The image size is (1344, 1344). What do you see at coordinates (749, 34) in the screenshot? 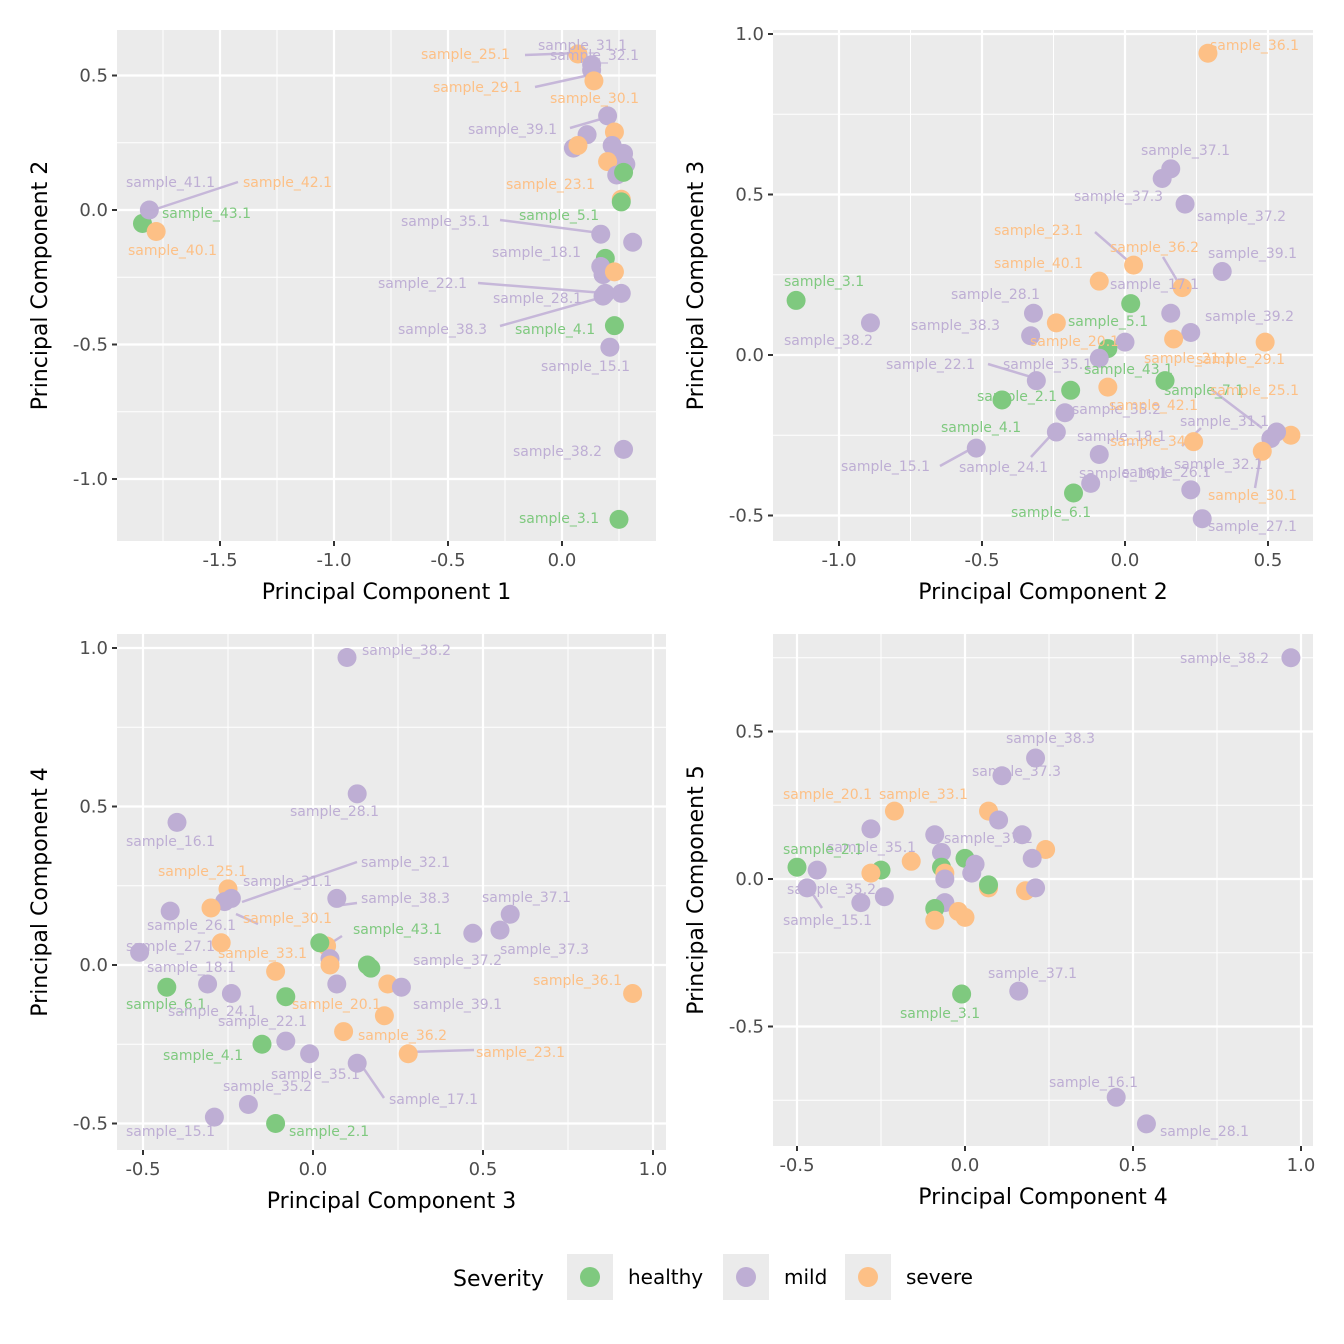
I see `y-tick-label: 1.0` at bounding box center [749, 34].